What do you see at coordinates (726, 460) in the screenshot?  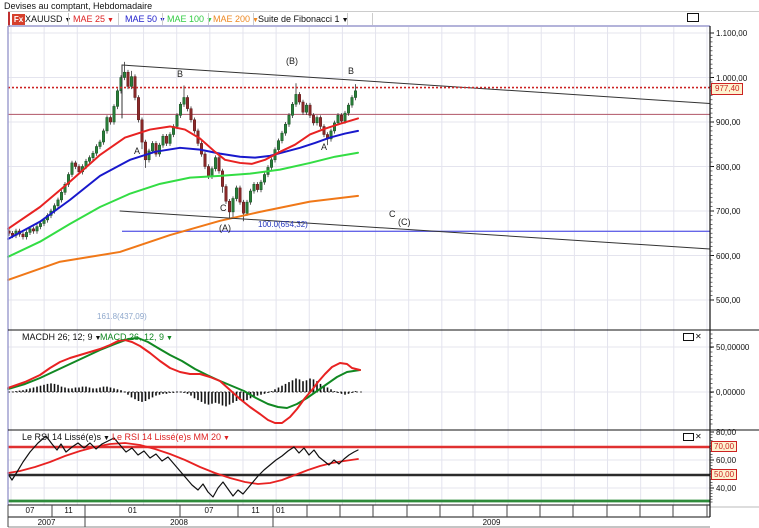 I see `rsi-axis-label: 60,00` at bounding box center [726, 460].